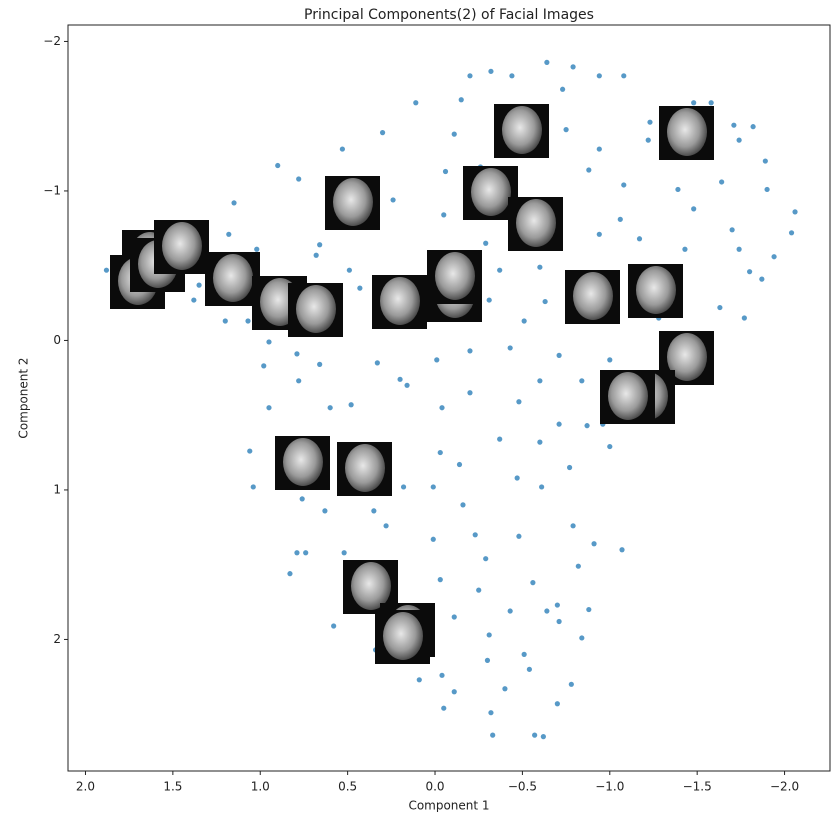 This screenshot has width=835, height=821. Describe the element at coordinates (85, 787) in the screenshot. I see `x-tick-label: 2.0` at that location.